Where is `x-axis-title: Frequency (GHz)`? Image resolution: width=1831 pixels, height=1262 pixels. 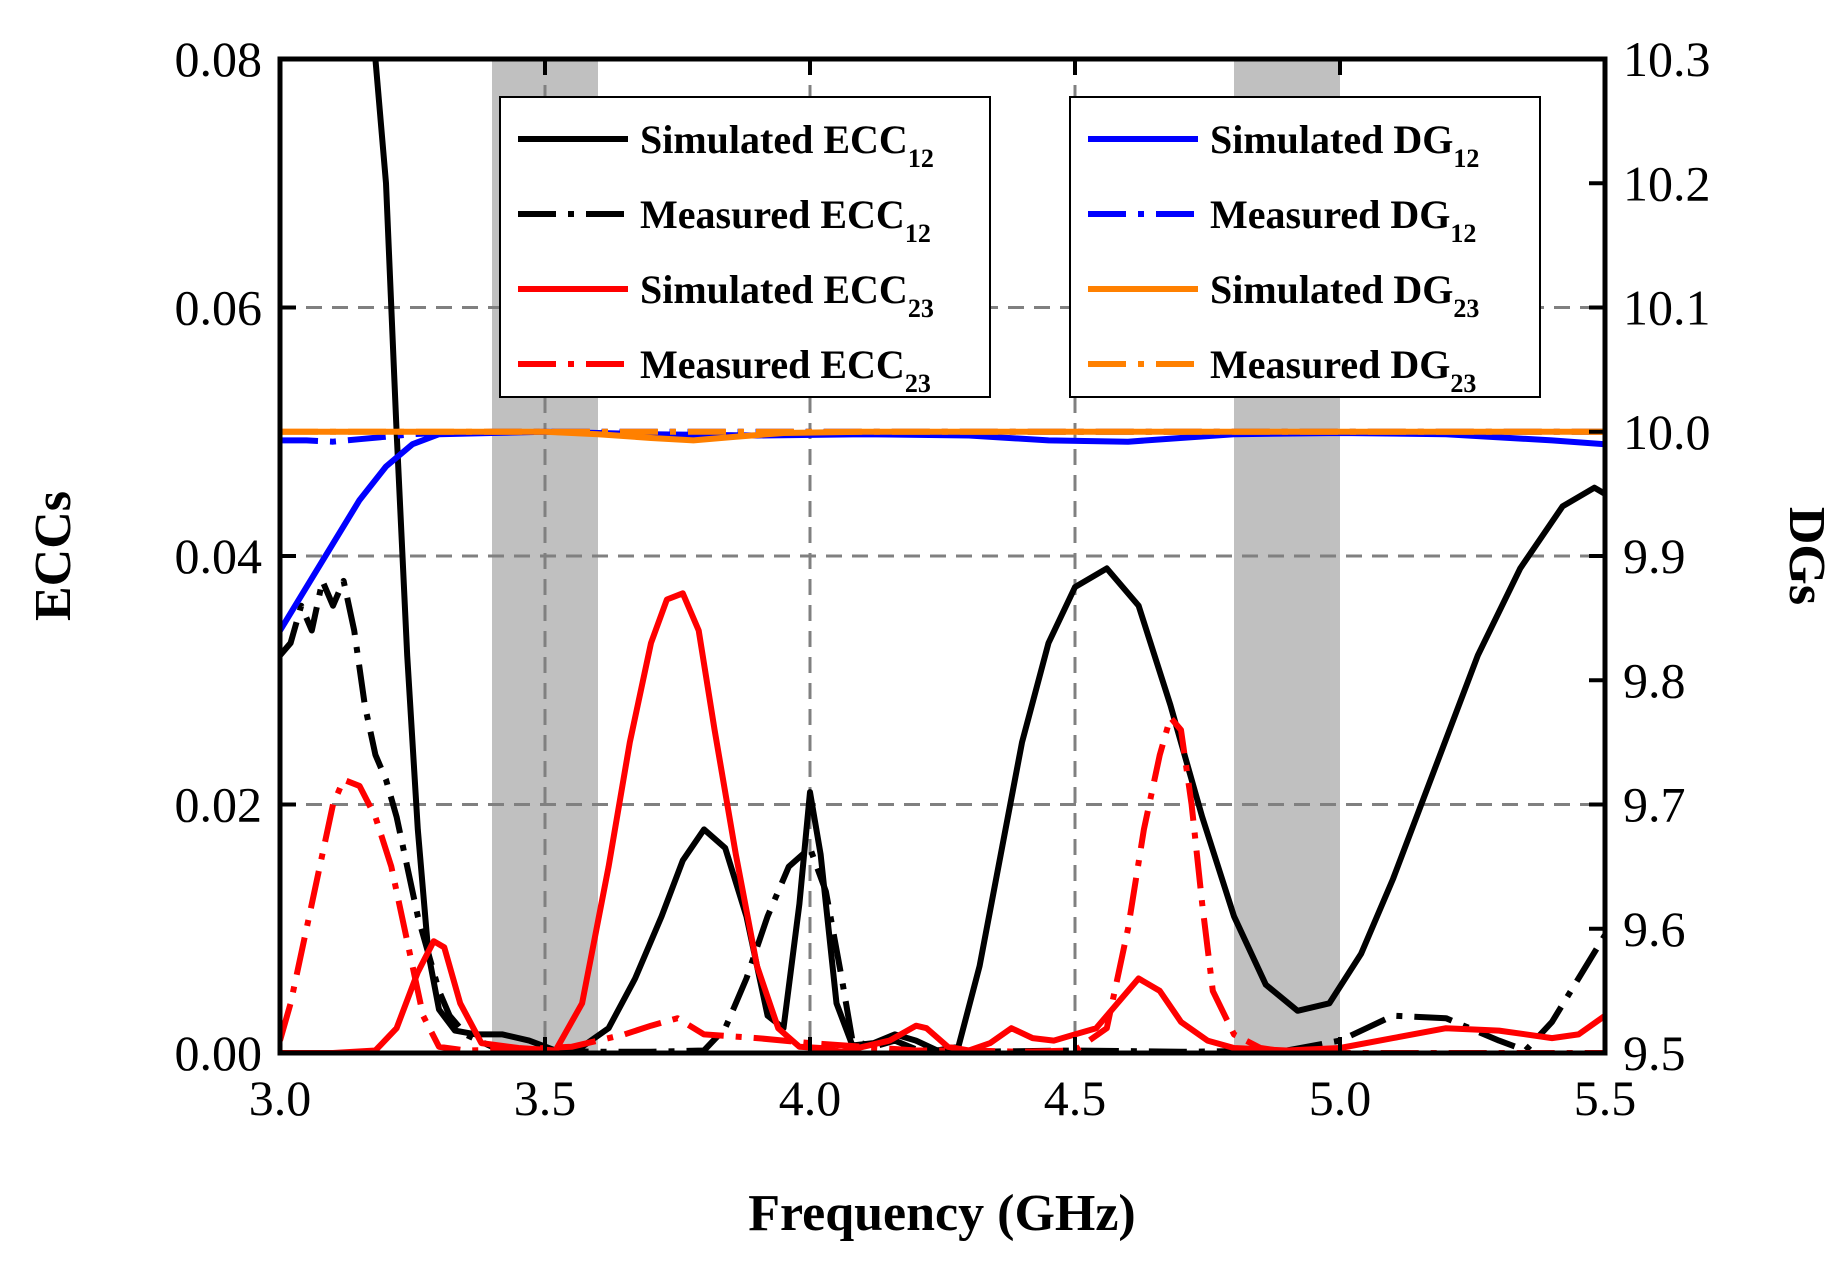 x-axis-title: Frequency (GHz) is located at coordinates (942, 1213).